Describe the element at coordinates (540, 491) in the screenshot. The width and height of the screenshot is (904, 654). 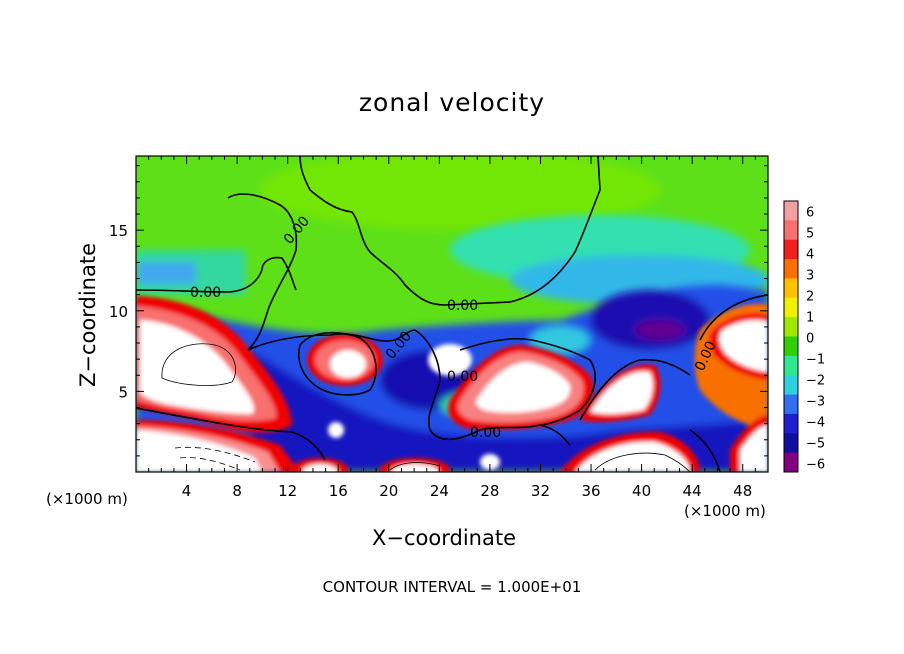
I see `x-tick-label: 32` at that location.